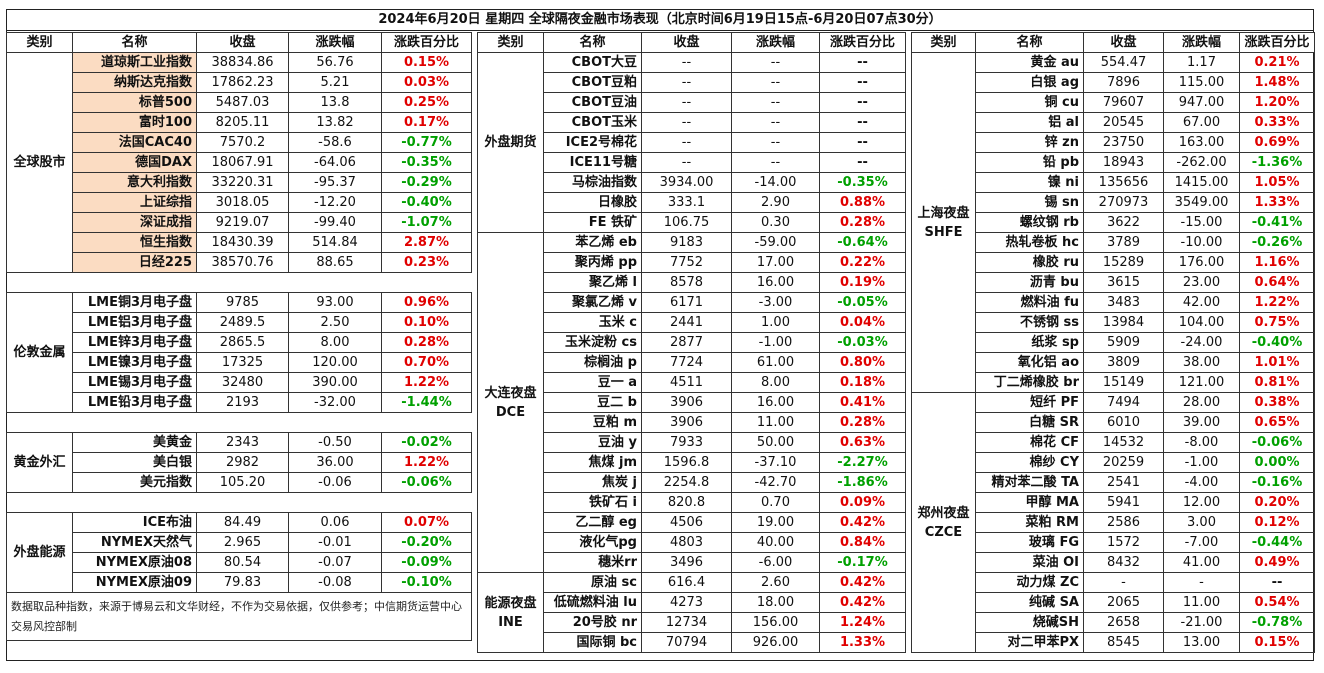 The width and height of the screenshot is (1324, 673). What do you see at coordinates (775, 202) in the screenshot?
I see `change-value: 2.90` at bounding box center [775, 202].